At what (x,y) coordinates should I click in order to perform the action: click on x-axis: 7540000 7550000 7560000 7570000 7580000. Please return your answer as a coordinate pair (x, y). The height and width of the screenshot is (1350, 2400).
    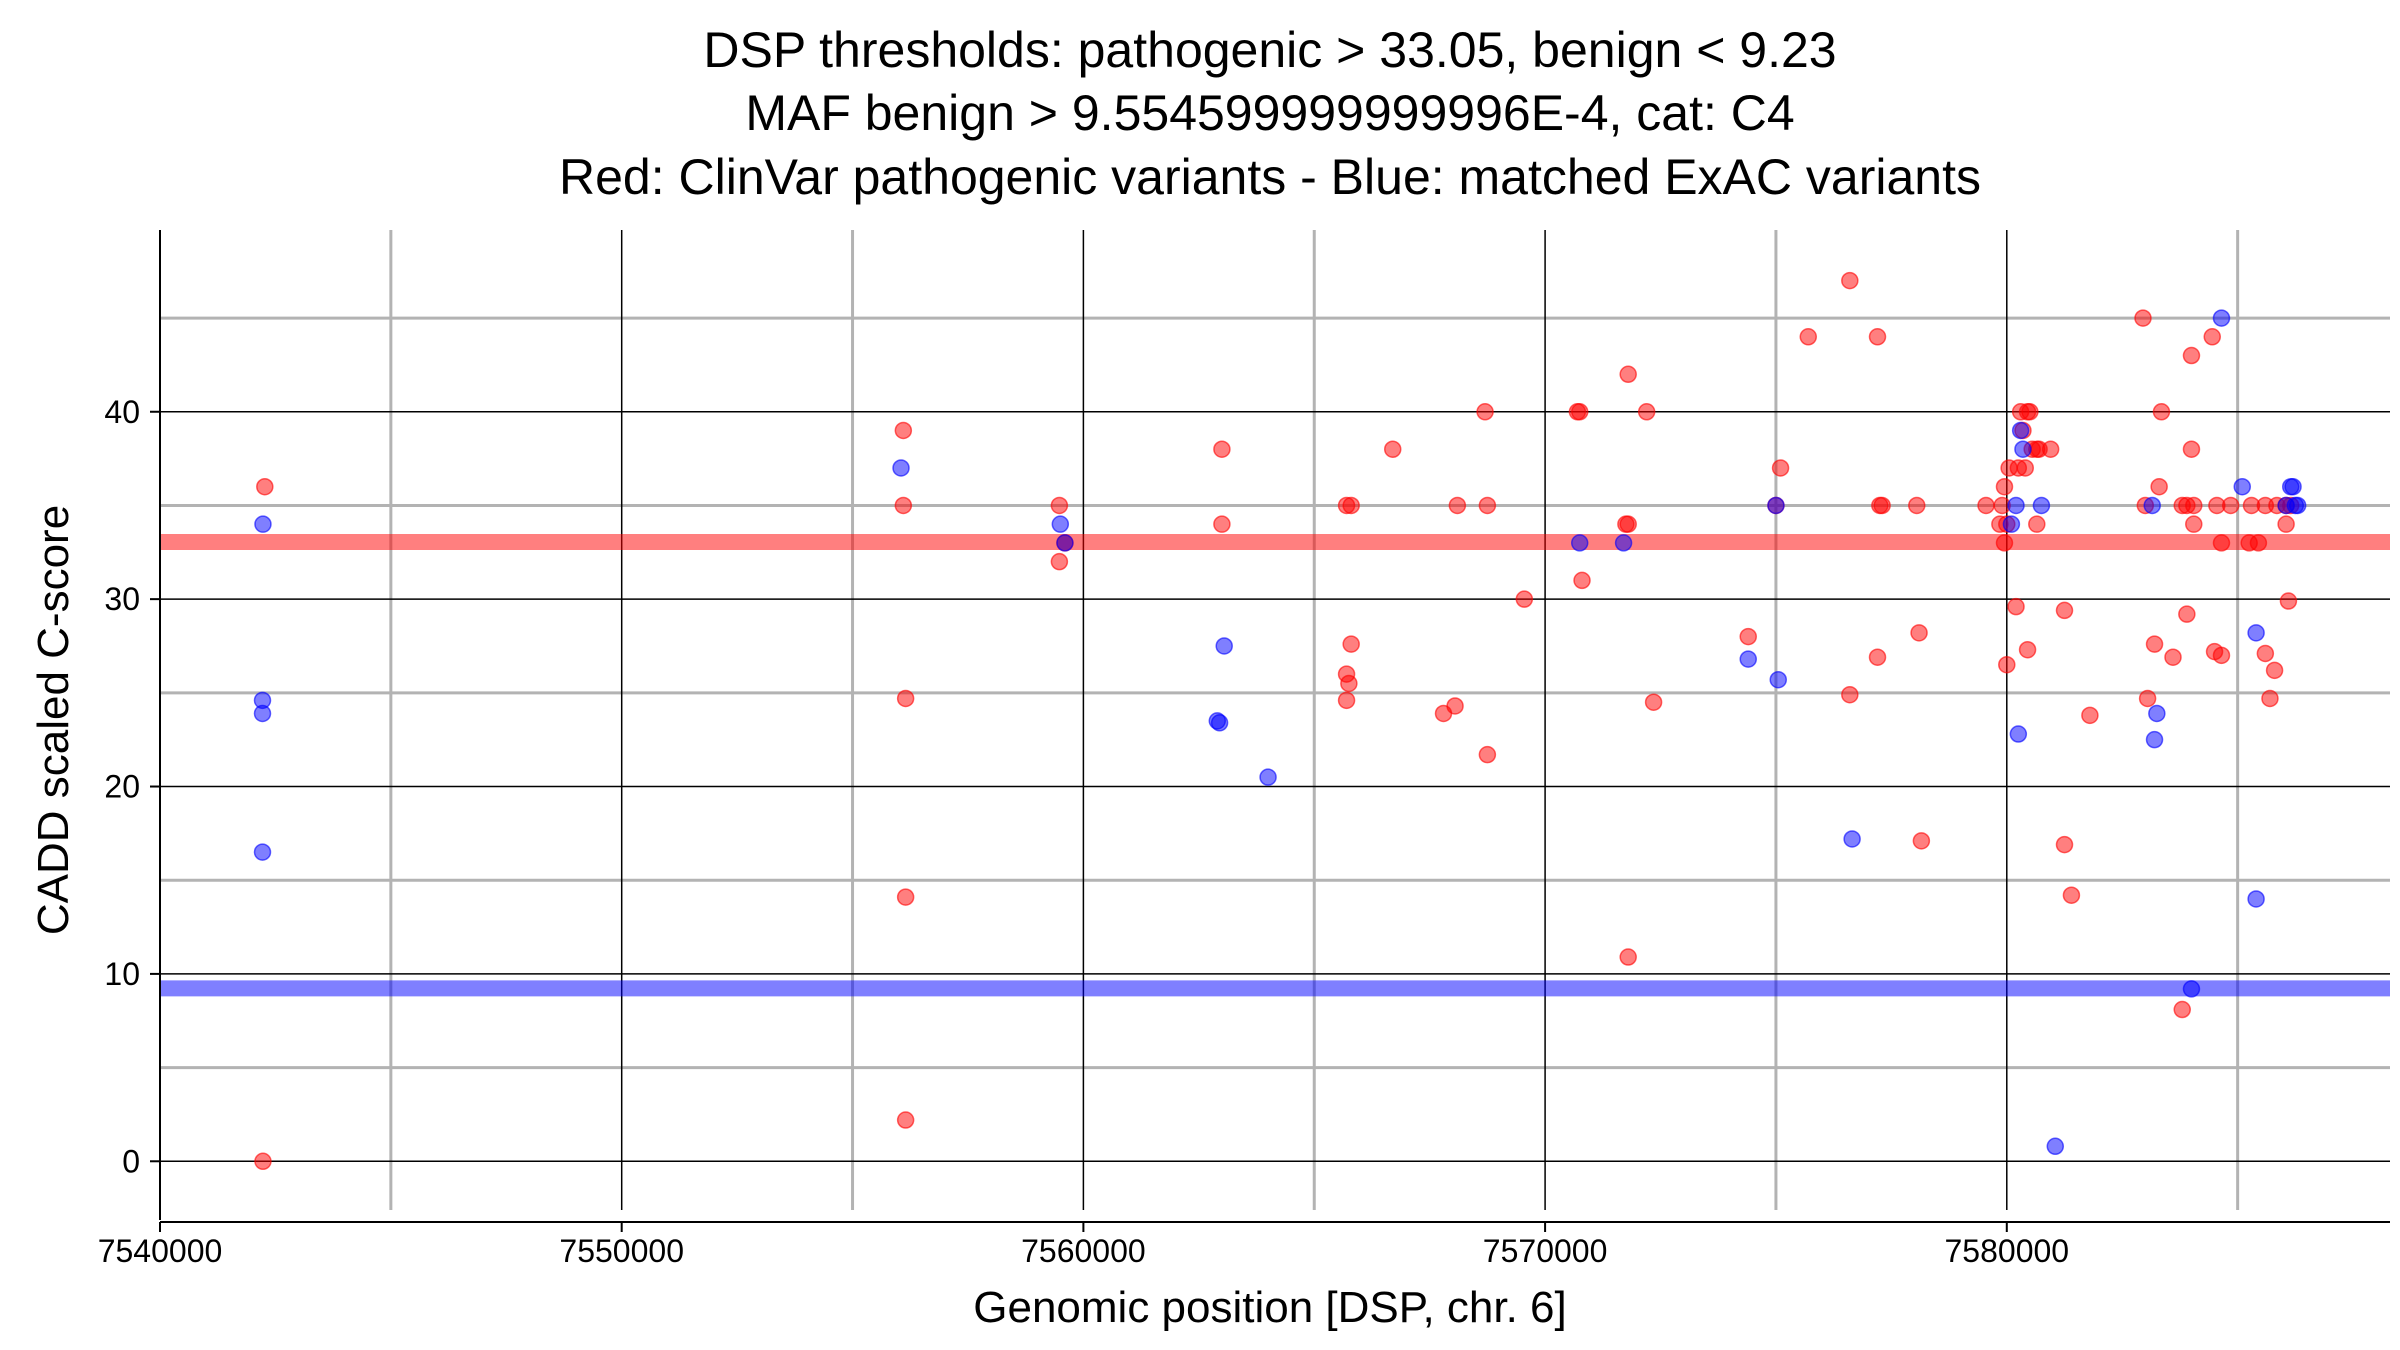
    Looking at the image, I should click on (1244, 1245).